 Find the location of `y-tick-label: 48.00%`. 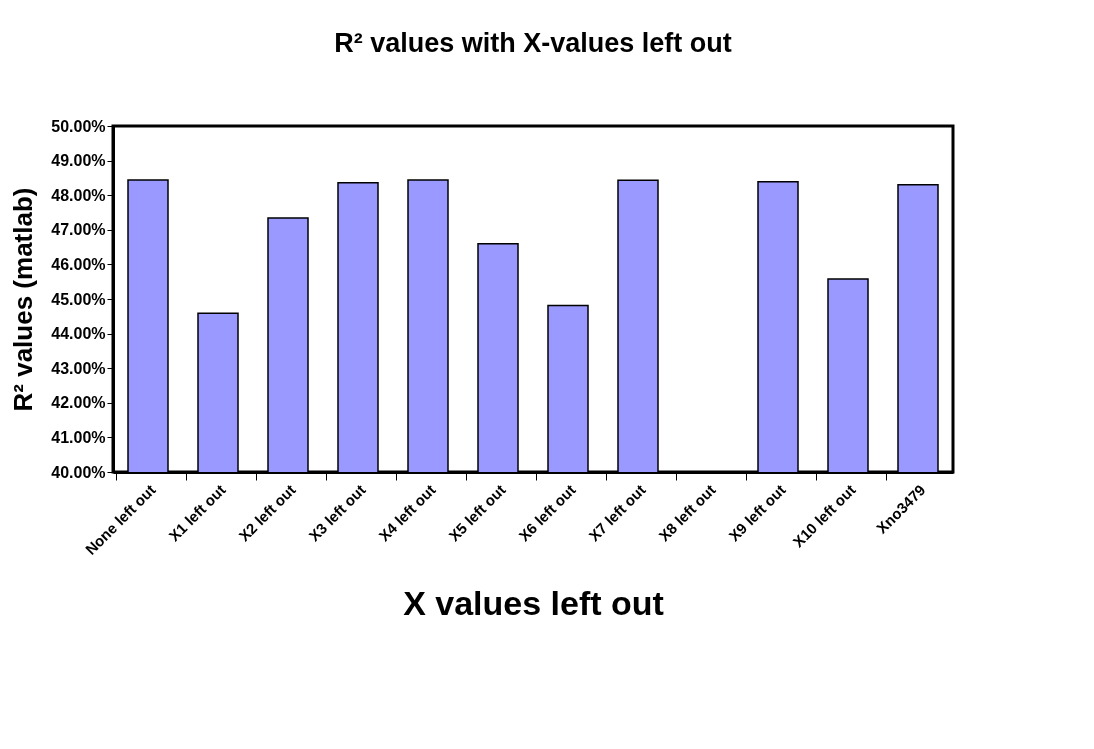

y-tick-label: 48.00% is located at coordinates (78, 195).